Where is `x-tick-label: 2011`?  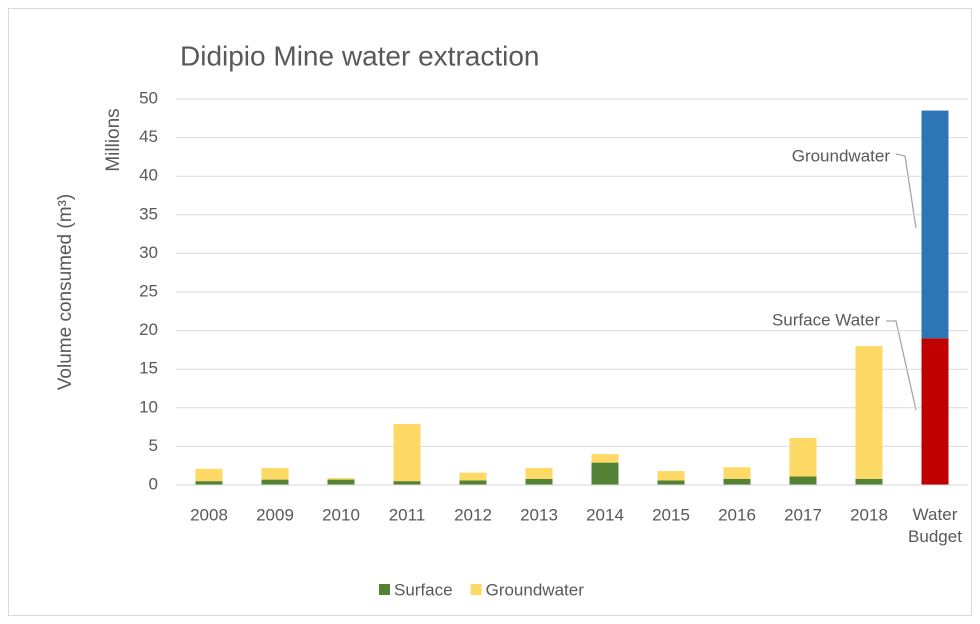 x-tick-label: 2011 is located at coordinates (407, 514).